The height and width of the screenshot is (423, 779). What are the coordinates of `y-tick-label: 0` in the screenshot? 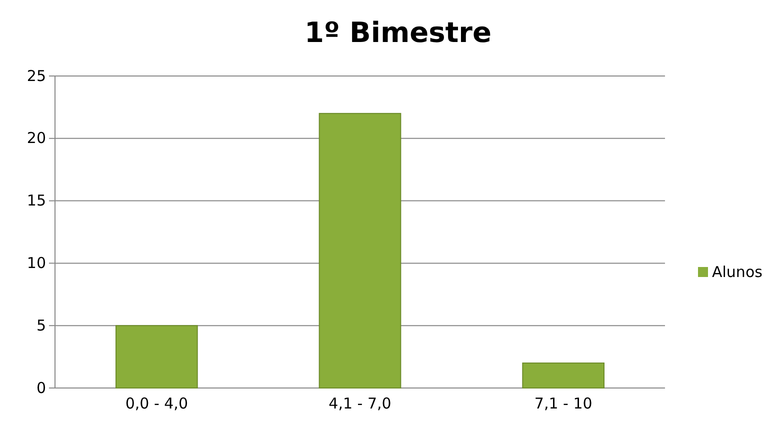 It's located at (41, 387).